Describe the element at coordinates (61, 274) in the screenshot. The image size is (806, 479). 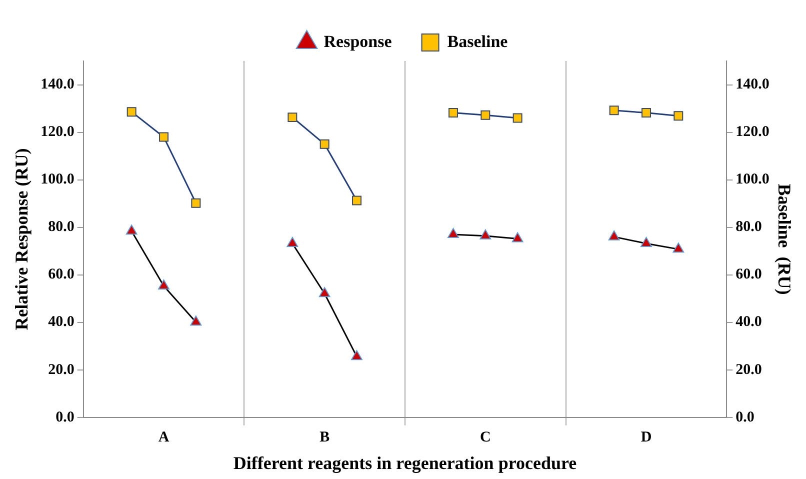
I see `y-tick-label: 60.0` at that location.